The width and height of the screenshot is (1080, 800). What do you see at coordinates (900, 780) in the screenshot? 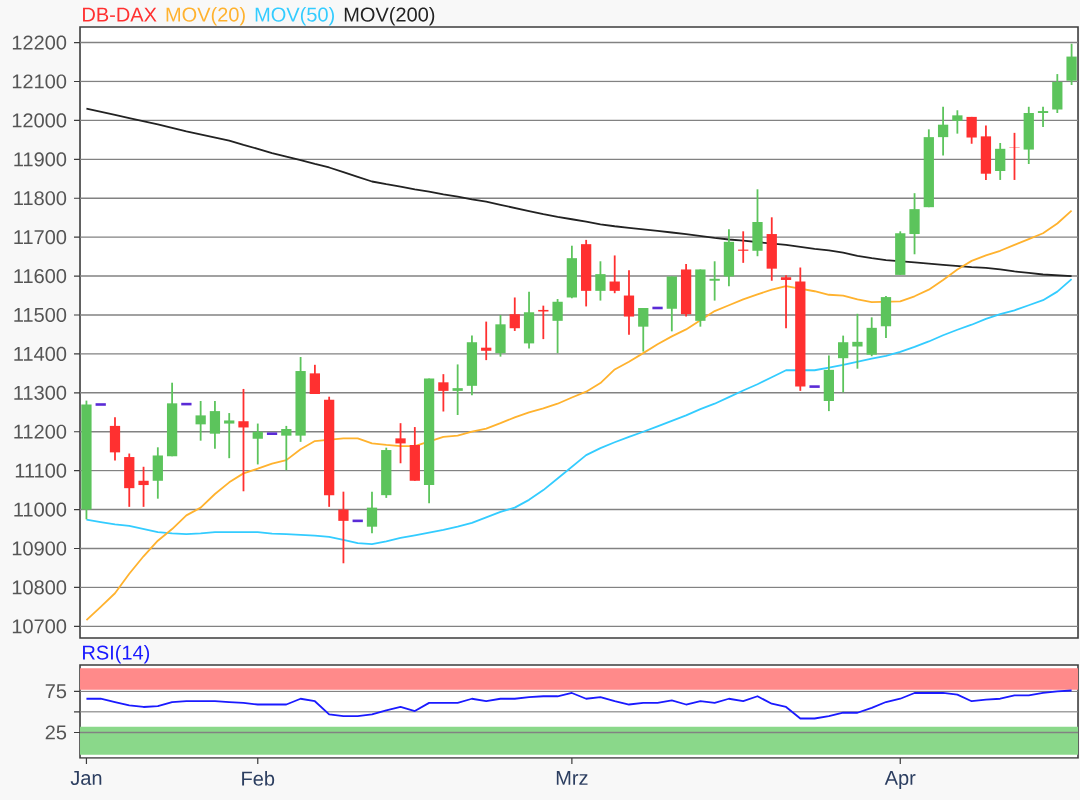
I see `x-tick-label: Apr` at bounding box center [900, 780].